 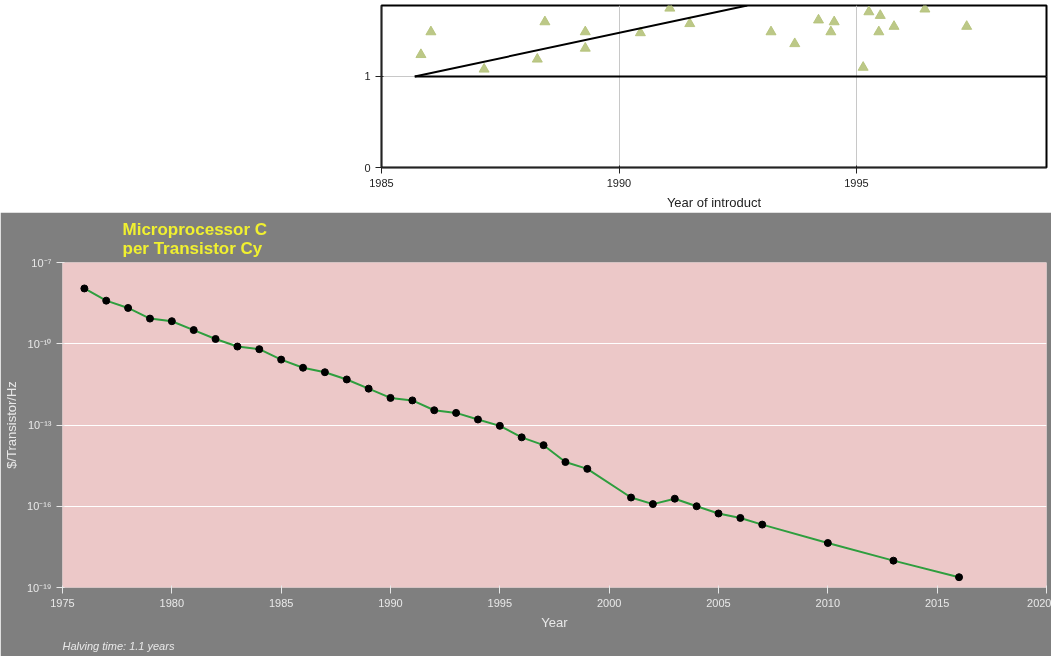 I want to click on x-tick-label: 2000, so click(x=609, y=602).